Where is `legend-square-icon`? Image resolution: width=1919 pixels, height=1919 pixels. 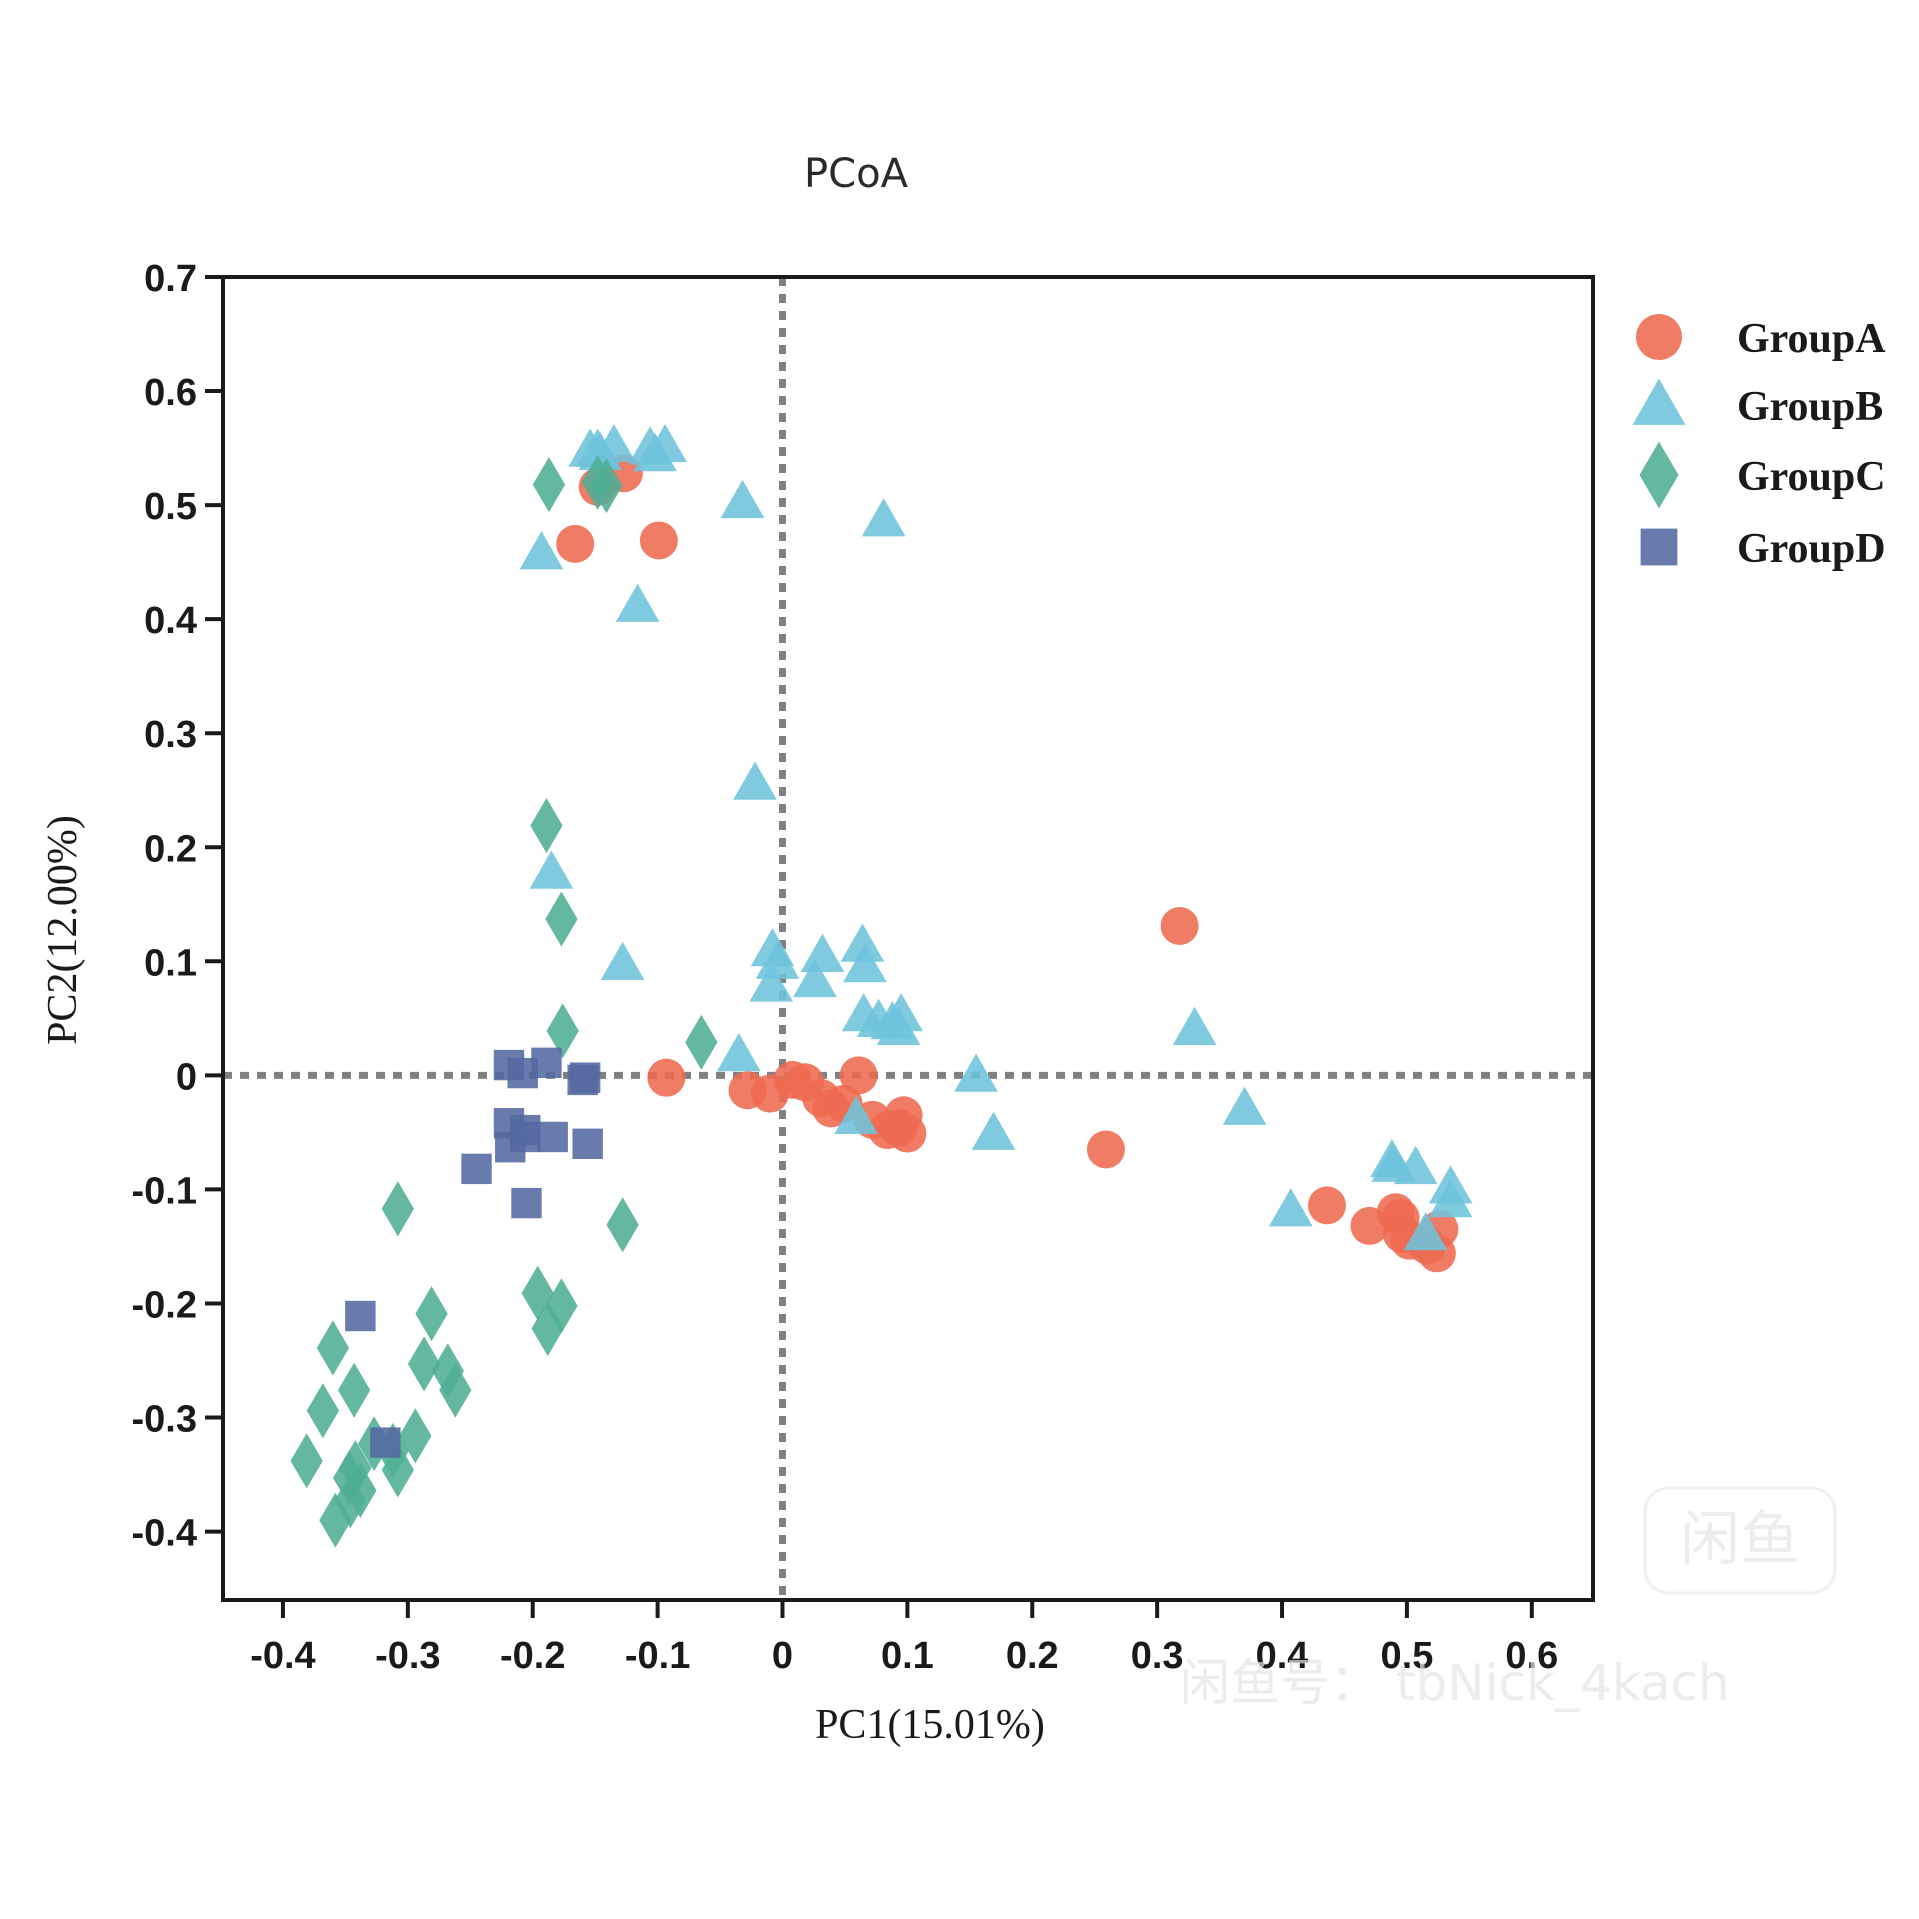 legend-square-icon is located at coordinates (1659, 547).